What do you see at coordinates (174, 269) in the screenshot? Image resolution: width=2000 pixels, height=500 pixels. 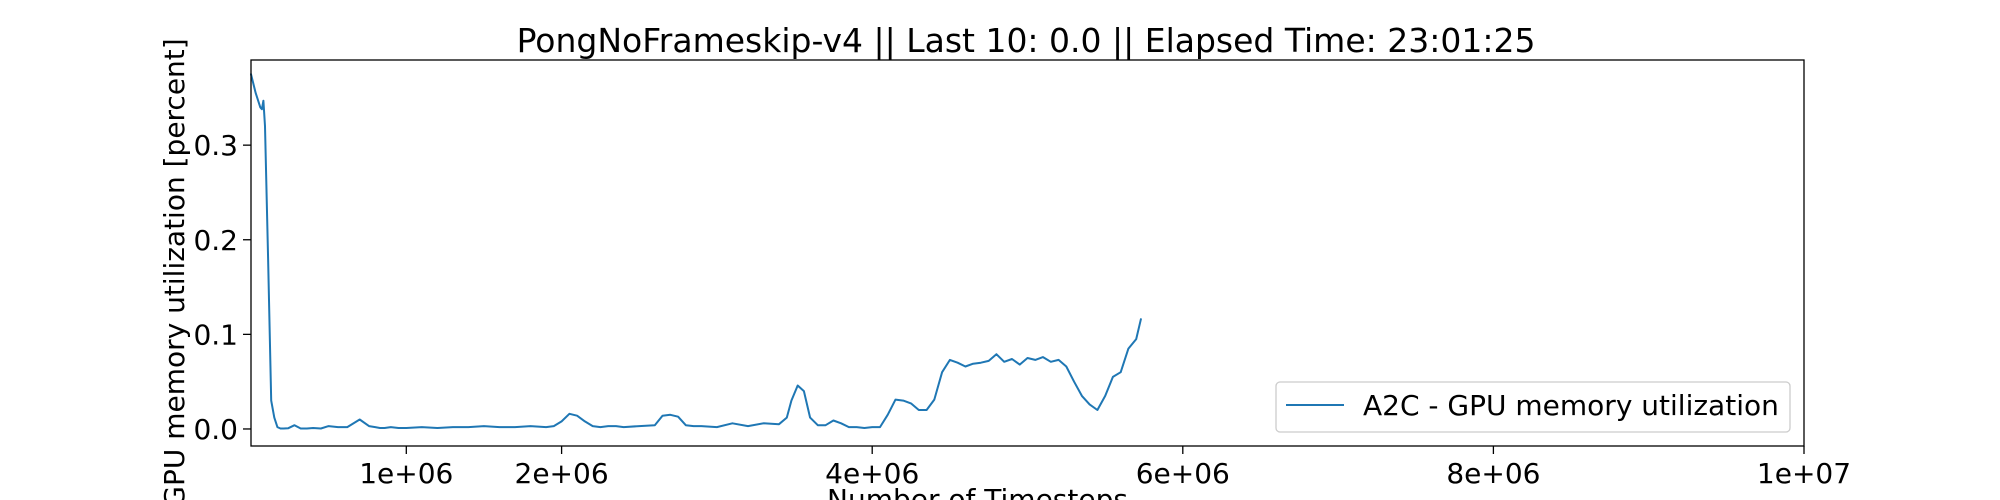 I see `y-axis-label: GPU memory utilization [percent]` at bounding box center [174, 269].